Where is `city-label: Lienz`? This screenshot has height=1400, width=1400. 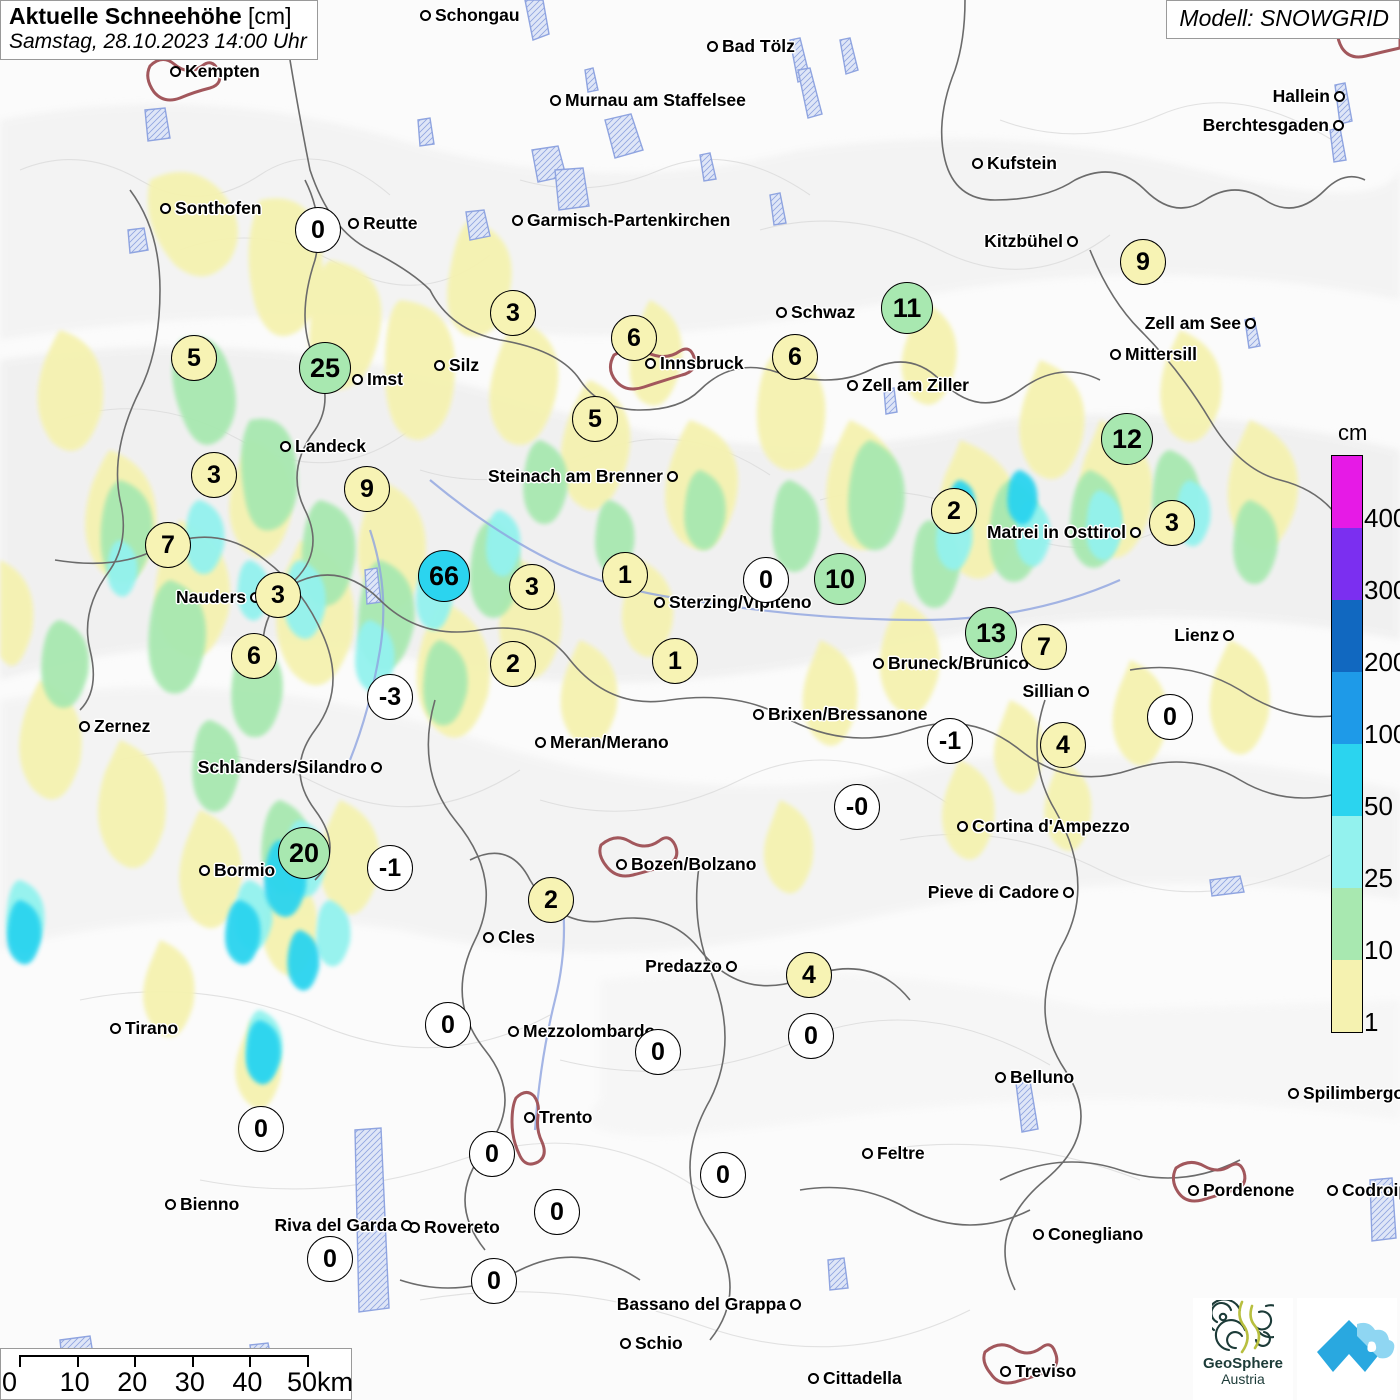 city-label: Lienz is located at coordinates (1204, 635).